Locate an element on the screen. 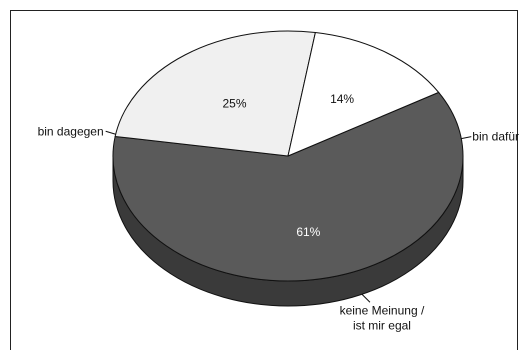  slice-value-label-2: 14% is located at coordinates (342, 99).